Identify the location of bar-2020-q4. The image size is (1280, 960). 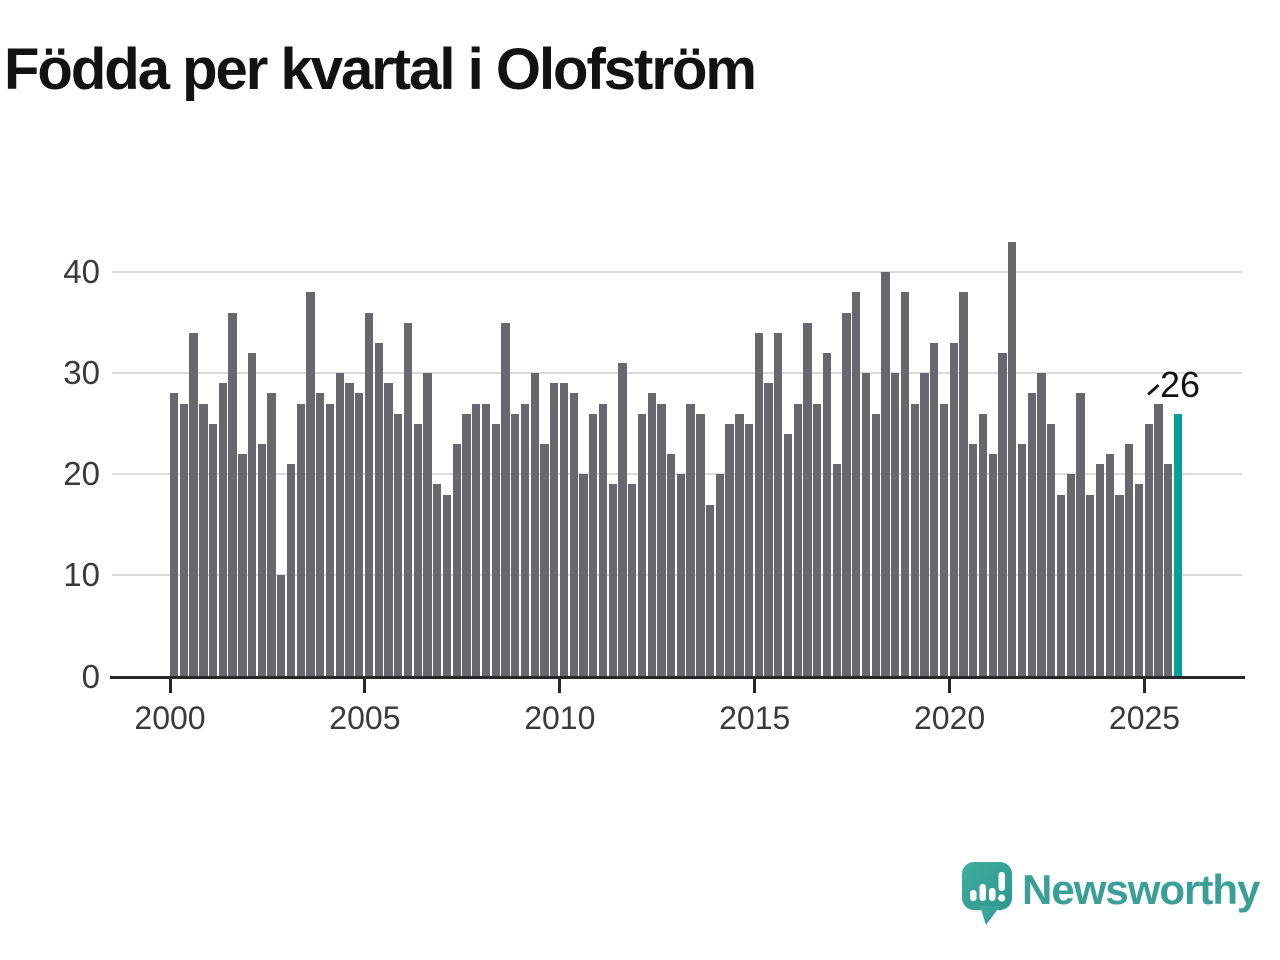
(983, 545).